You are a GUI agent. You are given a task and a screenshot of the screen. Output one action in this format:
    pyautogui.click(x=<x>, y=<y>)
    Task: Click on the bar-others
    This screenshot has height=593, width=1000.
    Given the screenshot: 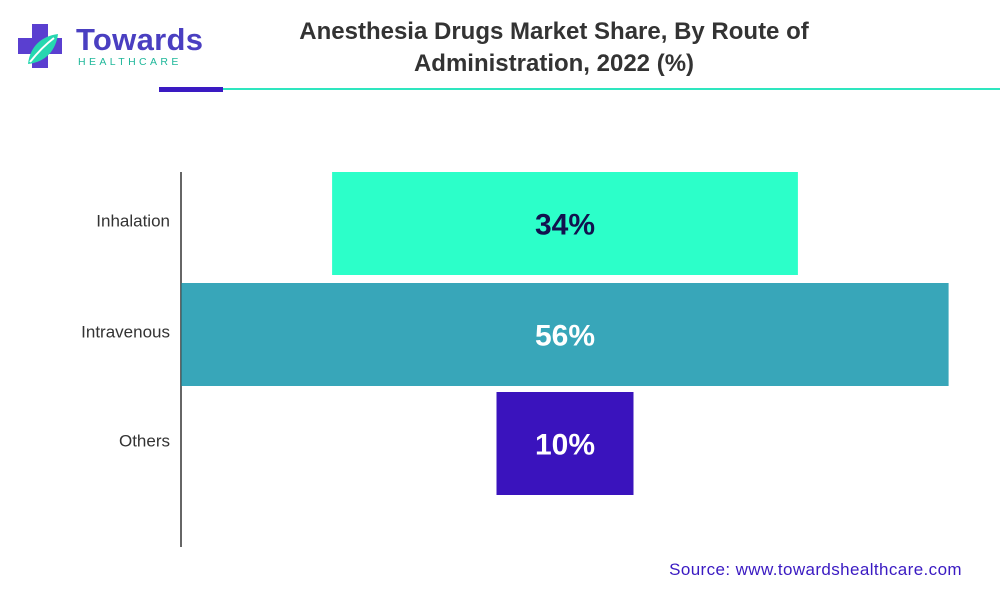 What is the action you would take?
    pyautogui.click(x=565, y=443)
    